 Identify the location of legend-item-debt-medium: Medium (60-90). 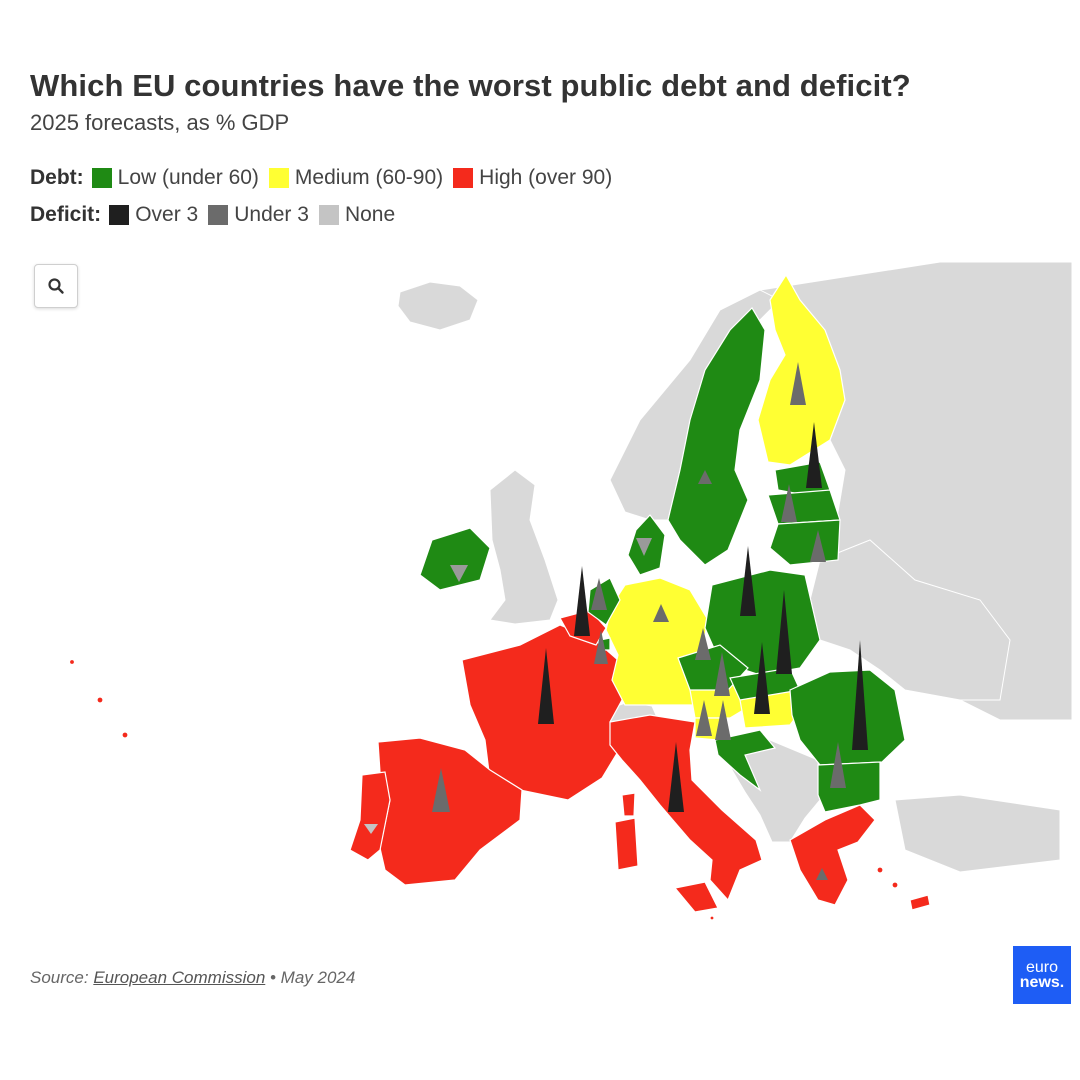
(356, 178).